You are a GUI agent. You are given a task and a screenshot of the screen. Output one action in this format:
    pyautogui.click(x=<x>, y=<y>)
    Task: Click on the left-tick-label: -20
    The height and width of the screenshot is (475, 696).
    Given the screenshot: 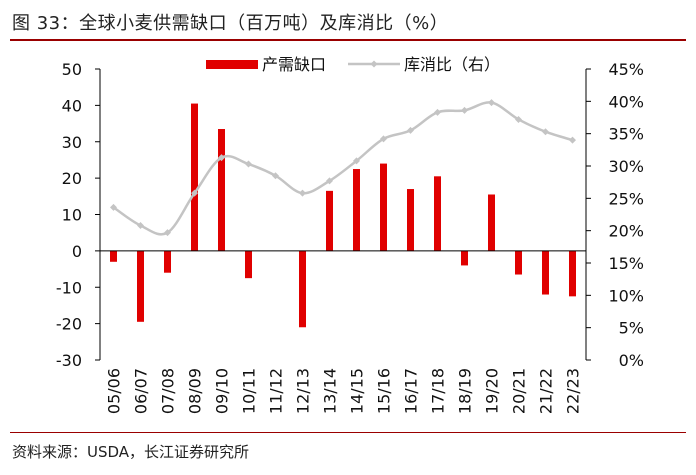 What is the action you would take?
    pyautogui.click(x=69, y=324)
    